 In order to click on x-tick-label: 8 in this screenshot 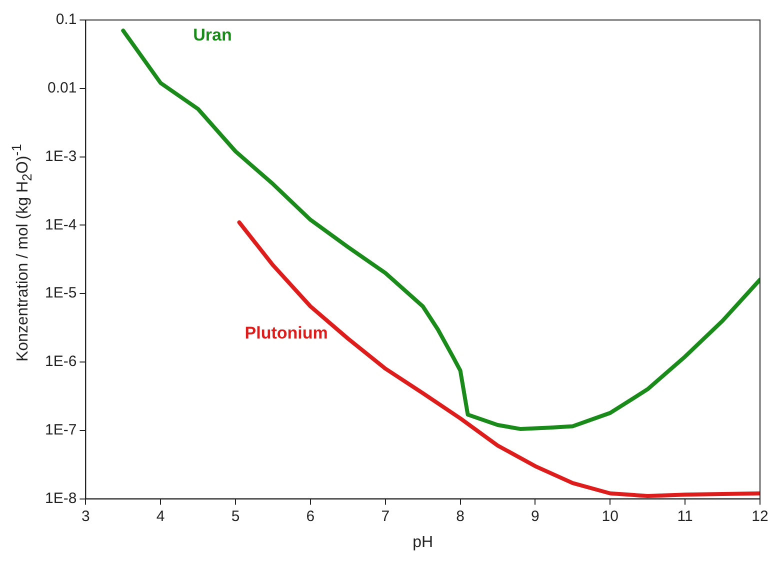, I will do `click(460, 516)`.